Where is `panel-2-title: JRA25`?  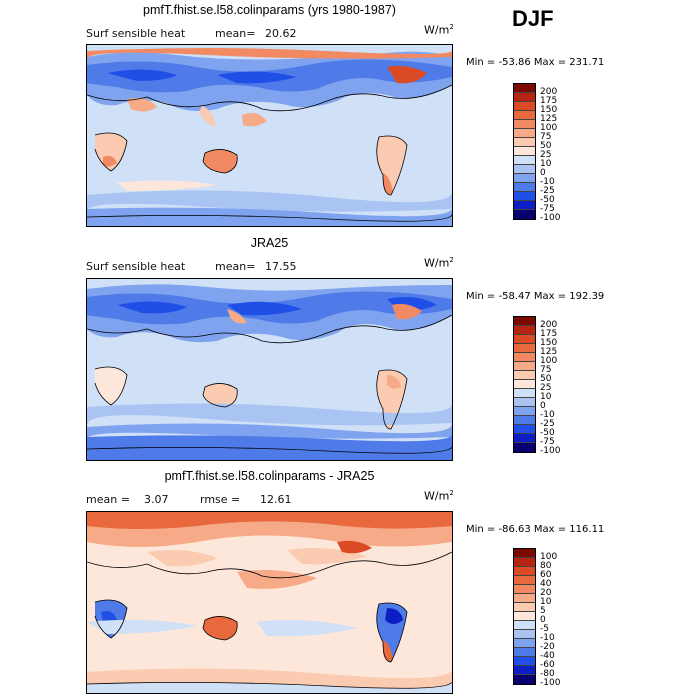 panel-2-title: JRA25 is located at coordinates (269, 243).